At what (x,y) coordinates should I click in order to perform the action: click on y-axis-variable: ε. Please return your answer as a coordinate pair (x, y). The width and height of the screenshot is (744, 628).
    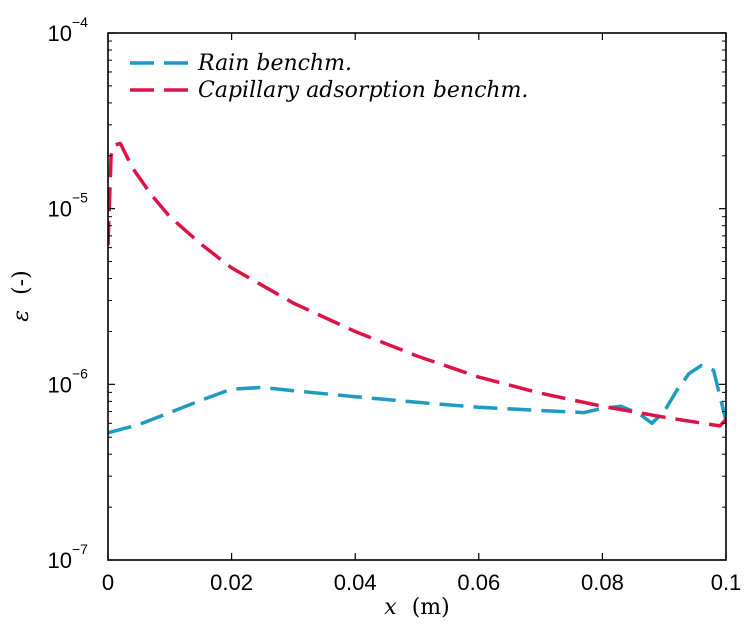
    Looking at the image, I should click on (21, 316).